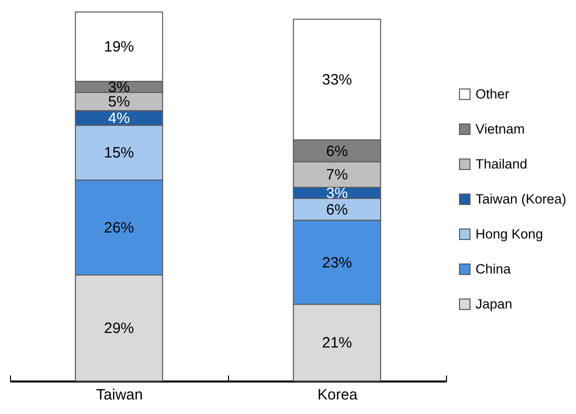 The image size is (576, 414). I want to click on legend-label: Vietnam, so click(500, 128).